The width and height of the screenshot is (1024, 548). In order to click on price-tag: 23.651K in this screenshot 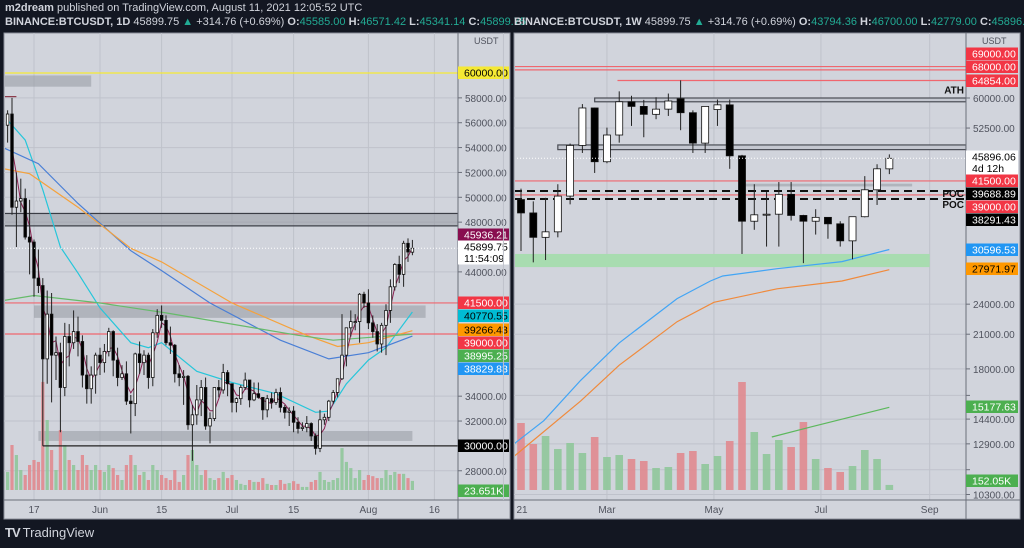, I will do `click(483, 491)`.